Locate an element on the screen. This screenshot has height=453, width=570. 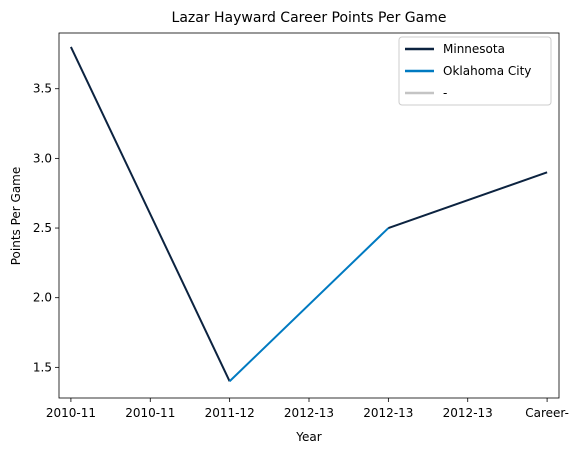
legend-label: Oklahoma City is located at coordinates (487, 71).